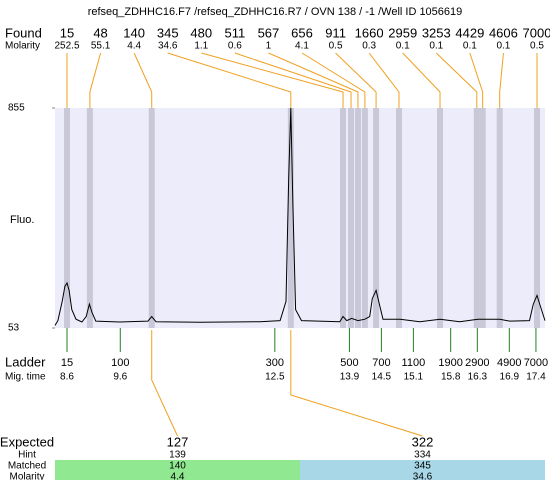 The image size is (550, 480). I want to click on found-value: 48, so click(100, 32).